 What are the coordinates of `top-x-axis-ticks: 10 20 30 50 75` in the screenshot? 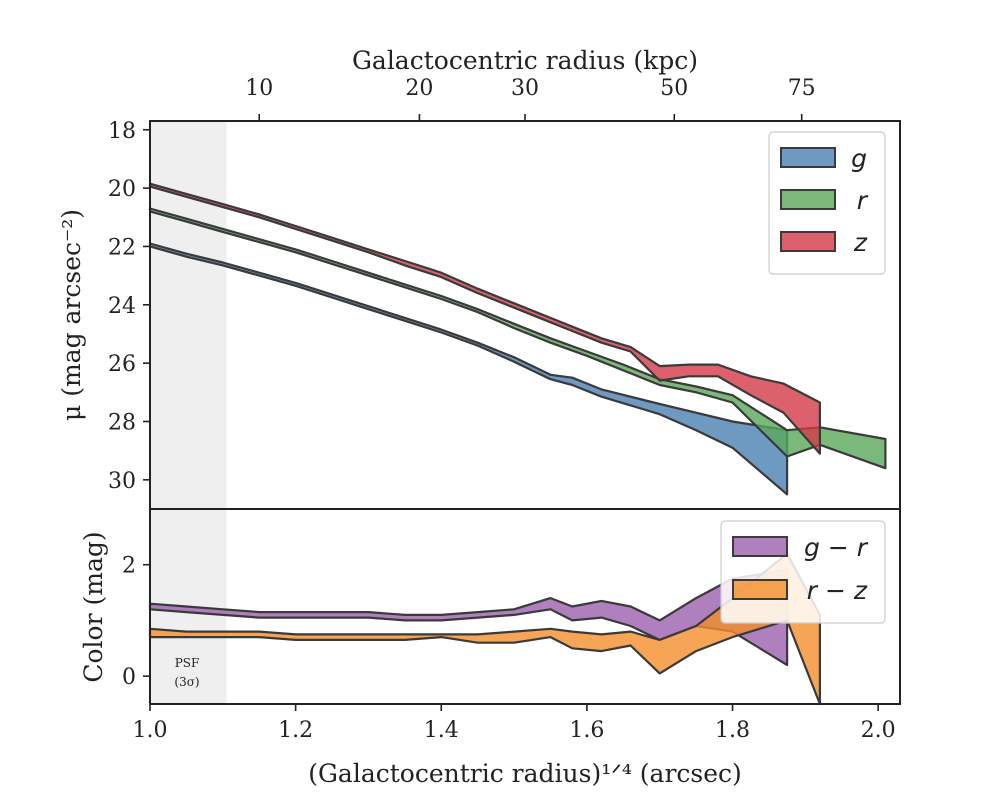 It's located at (530, 98).